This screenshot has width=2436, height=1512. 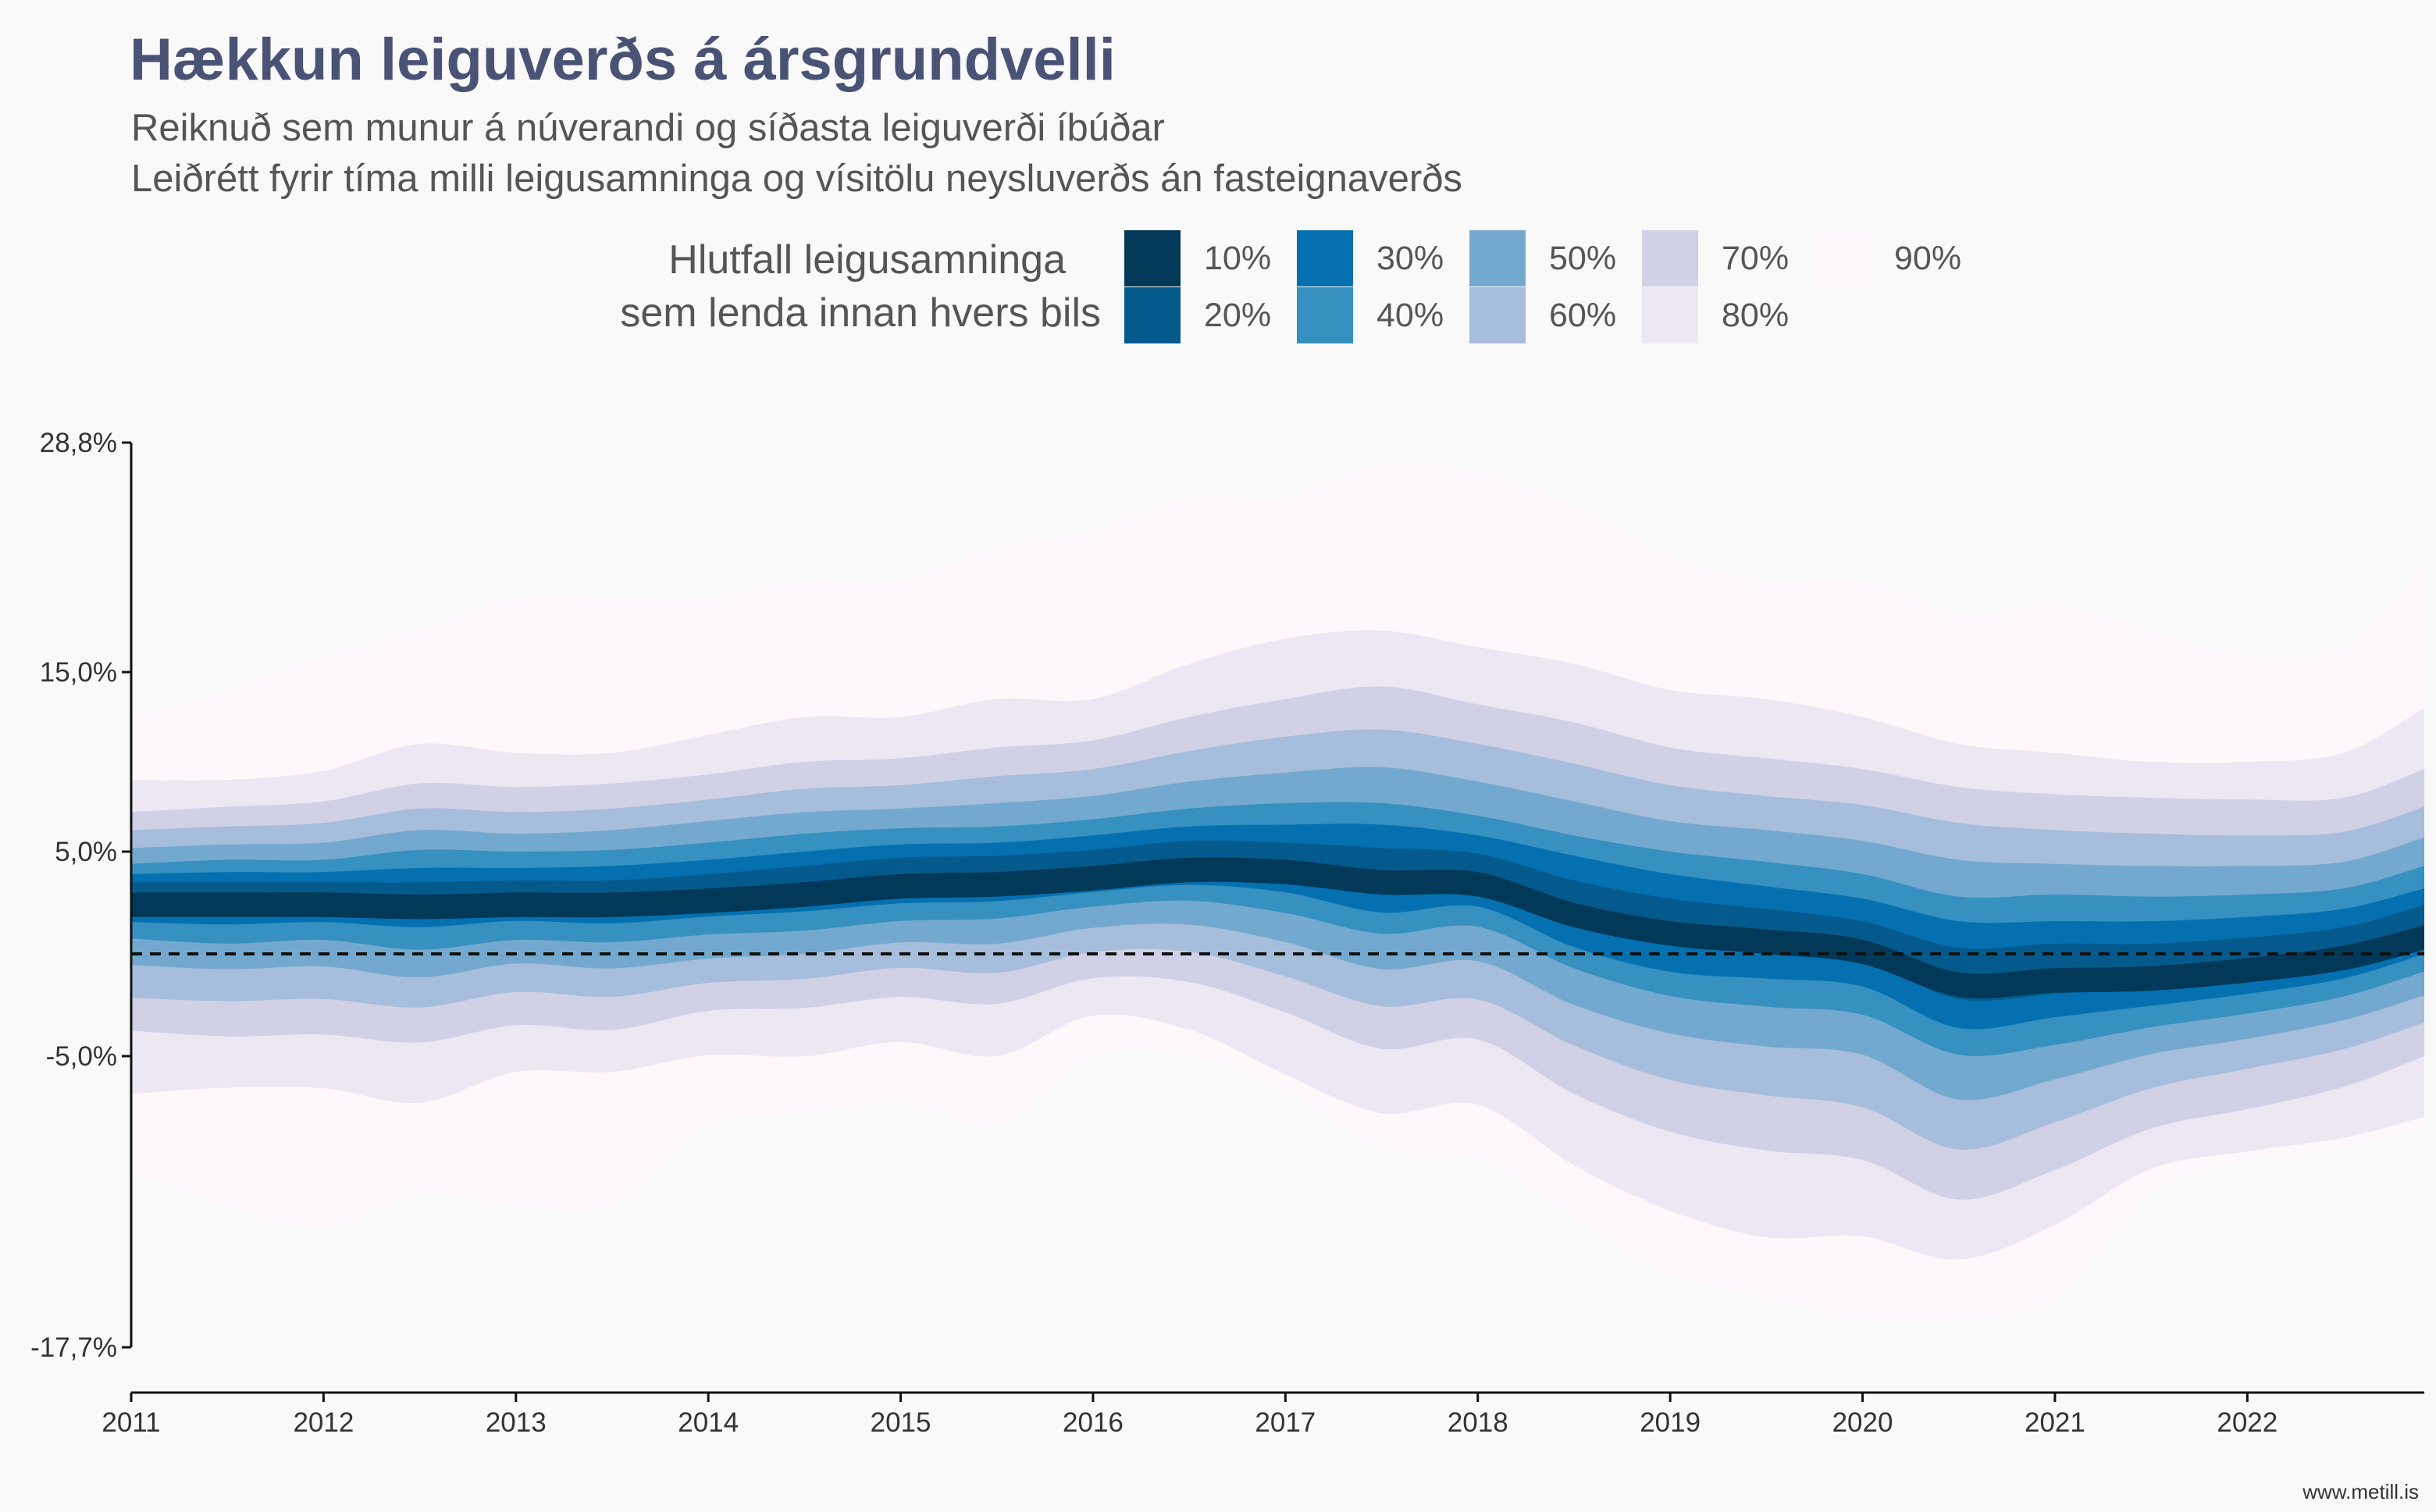 What do you see at coordinates (516, 1422) in the screenshot?
I see `x-tick-label: 2013` at bounding box center [516, 1422].